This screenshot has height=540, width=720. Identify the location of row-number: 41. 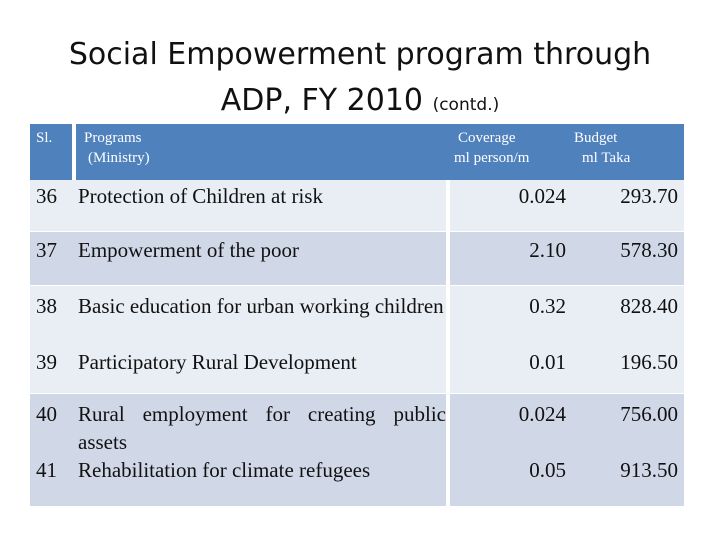
(46, 470).